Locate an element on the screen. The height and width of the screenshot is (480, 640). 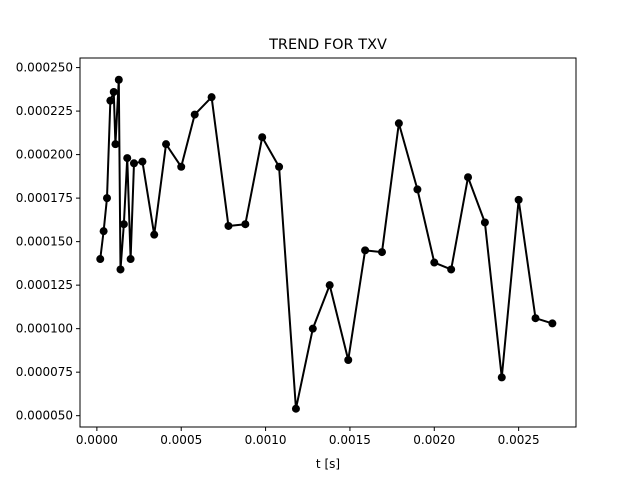
y-tick-label: 0.000250 is located at coordinates (44, 68).